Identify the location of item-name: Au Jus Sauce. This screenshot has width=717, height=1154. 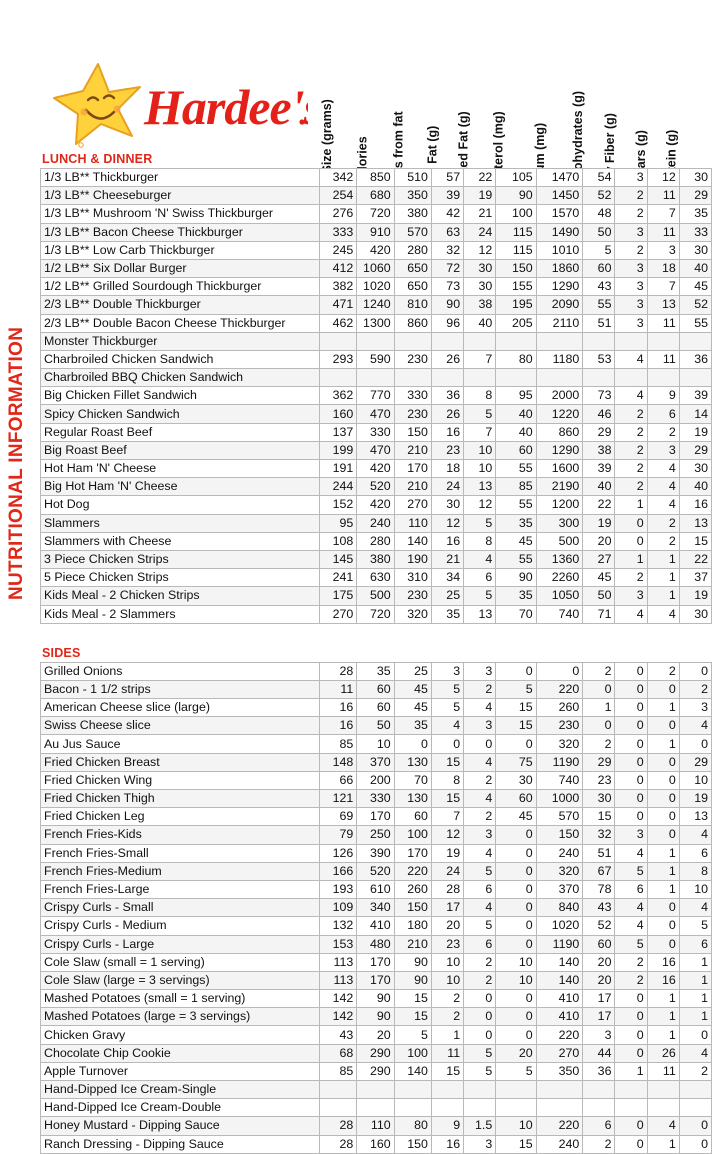
(180, 744).